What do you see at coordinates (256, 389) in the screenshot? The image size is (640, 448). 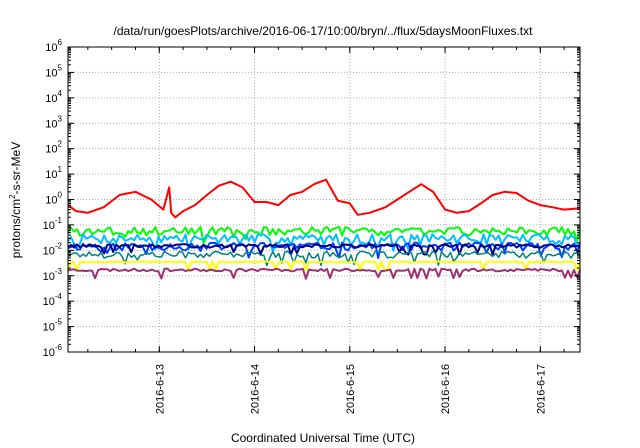 I see `x-tick-label: 2016-6-14` at bounding box center [256, 389].